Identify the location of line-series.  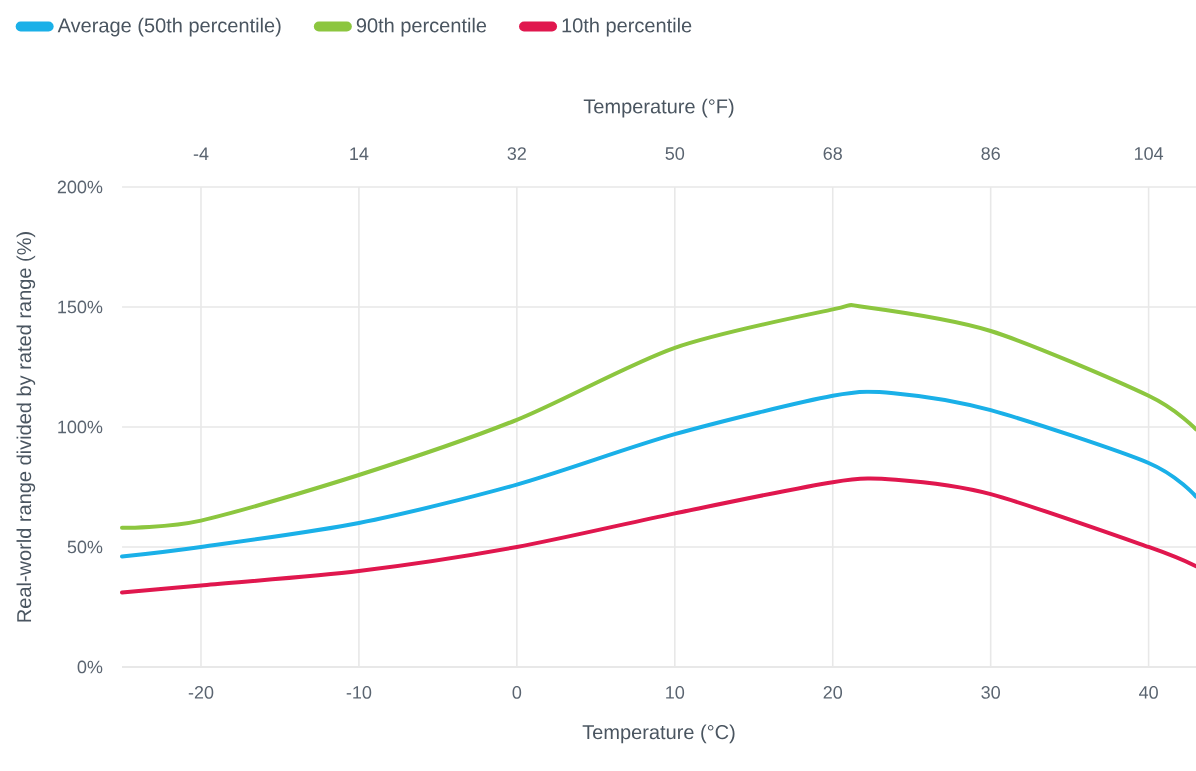
(658, 535).